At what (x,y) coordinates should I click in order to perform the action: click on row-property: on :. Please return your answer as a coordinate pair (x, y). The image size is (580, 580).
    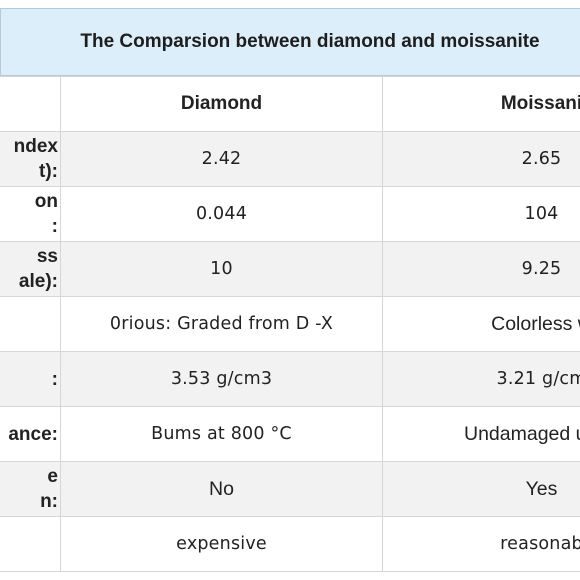
    Looking at the image, I should click on (30, 214).